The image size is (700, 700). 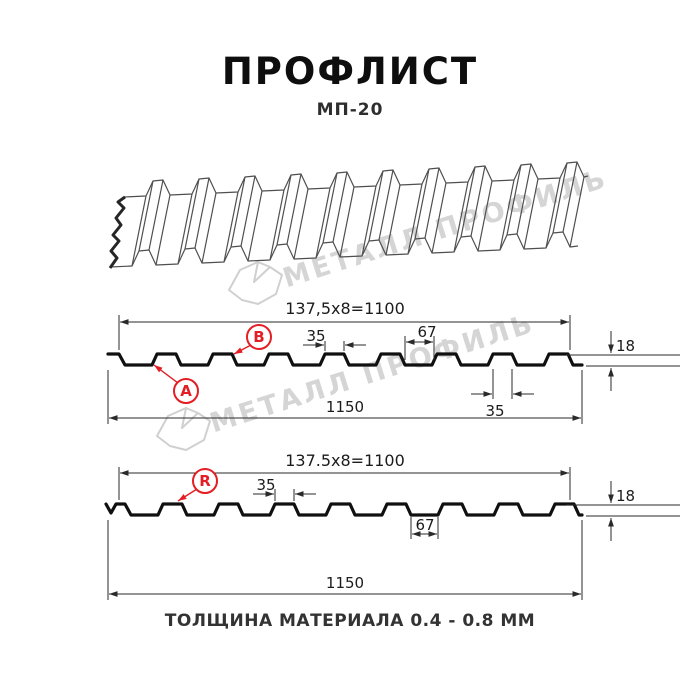 I want to click on dim-pitch-bottom: 137.5x8=1100, so click(x=344, y=475).